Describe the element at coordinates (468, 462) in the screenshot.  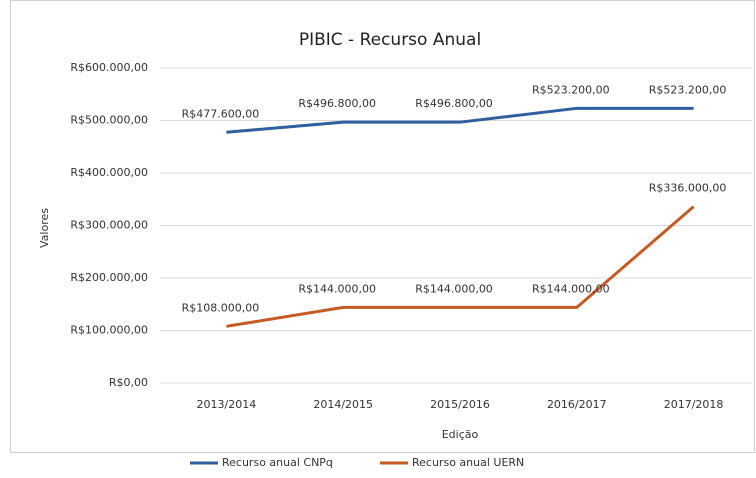
I see `legend-label: Recurso anual UERN` at that location.